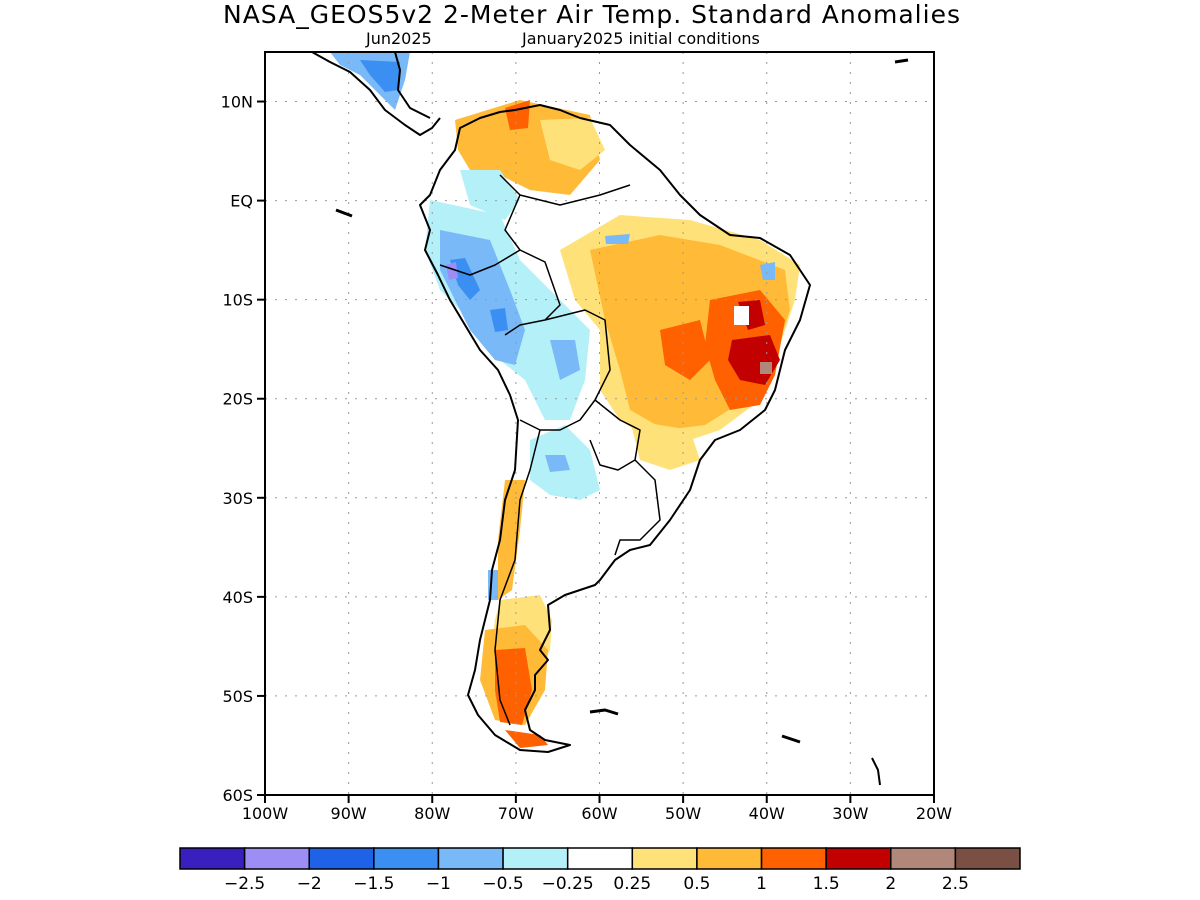 Image resolution: width=1200 pixels, height=900 pixels. What do you see at coordinates (665, 445) in the screenshot?
I see `anomaly-s-brazil-light` at bounding box center [665, 445].